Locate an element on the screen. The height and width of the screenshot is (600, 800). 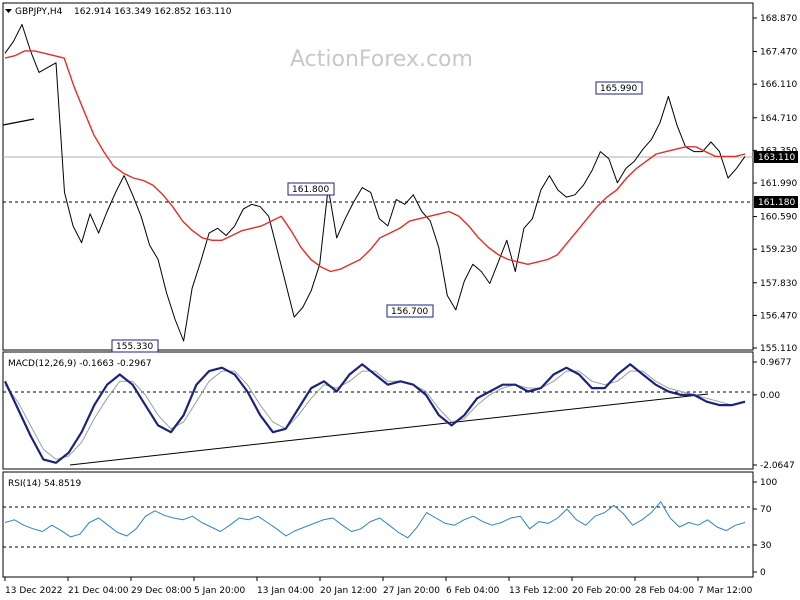
rsi-series-rsi is located at coordinates (375, 520).